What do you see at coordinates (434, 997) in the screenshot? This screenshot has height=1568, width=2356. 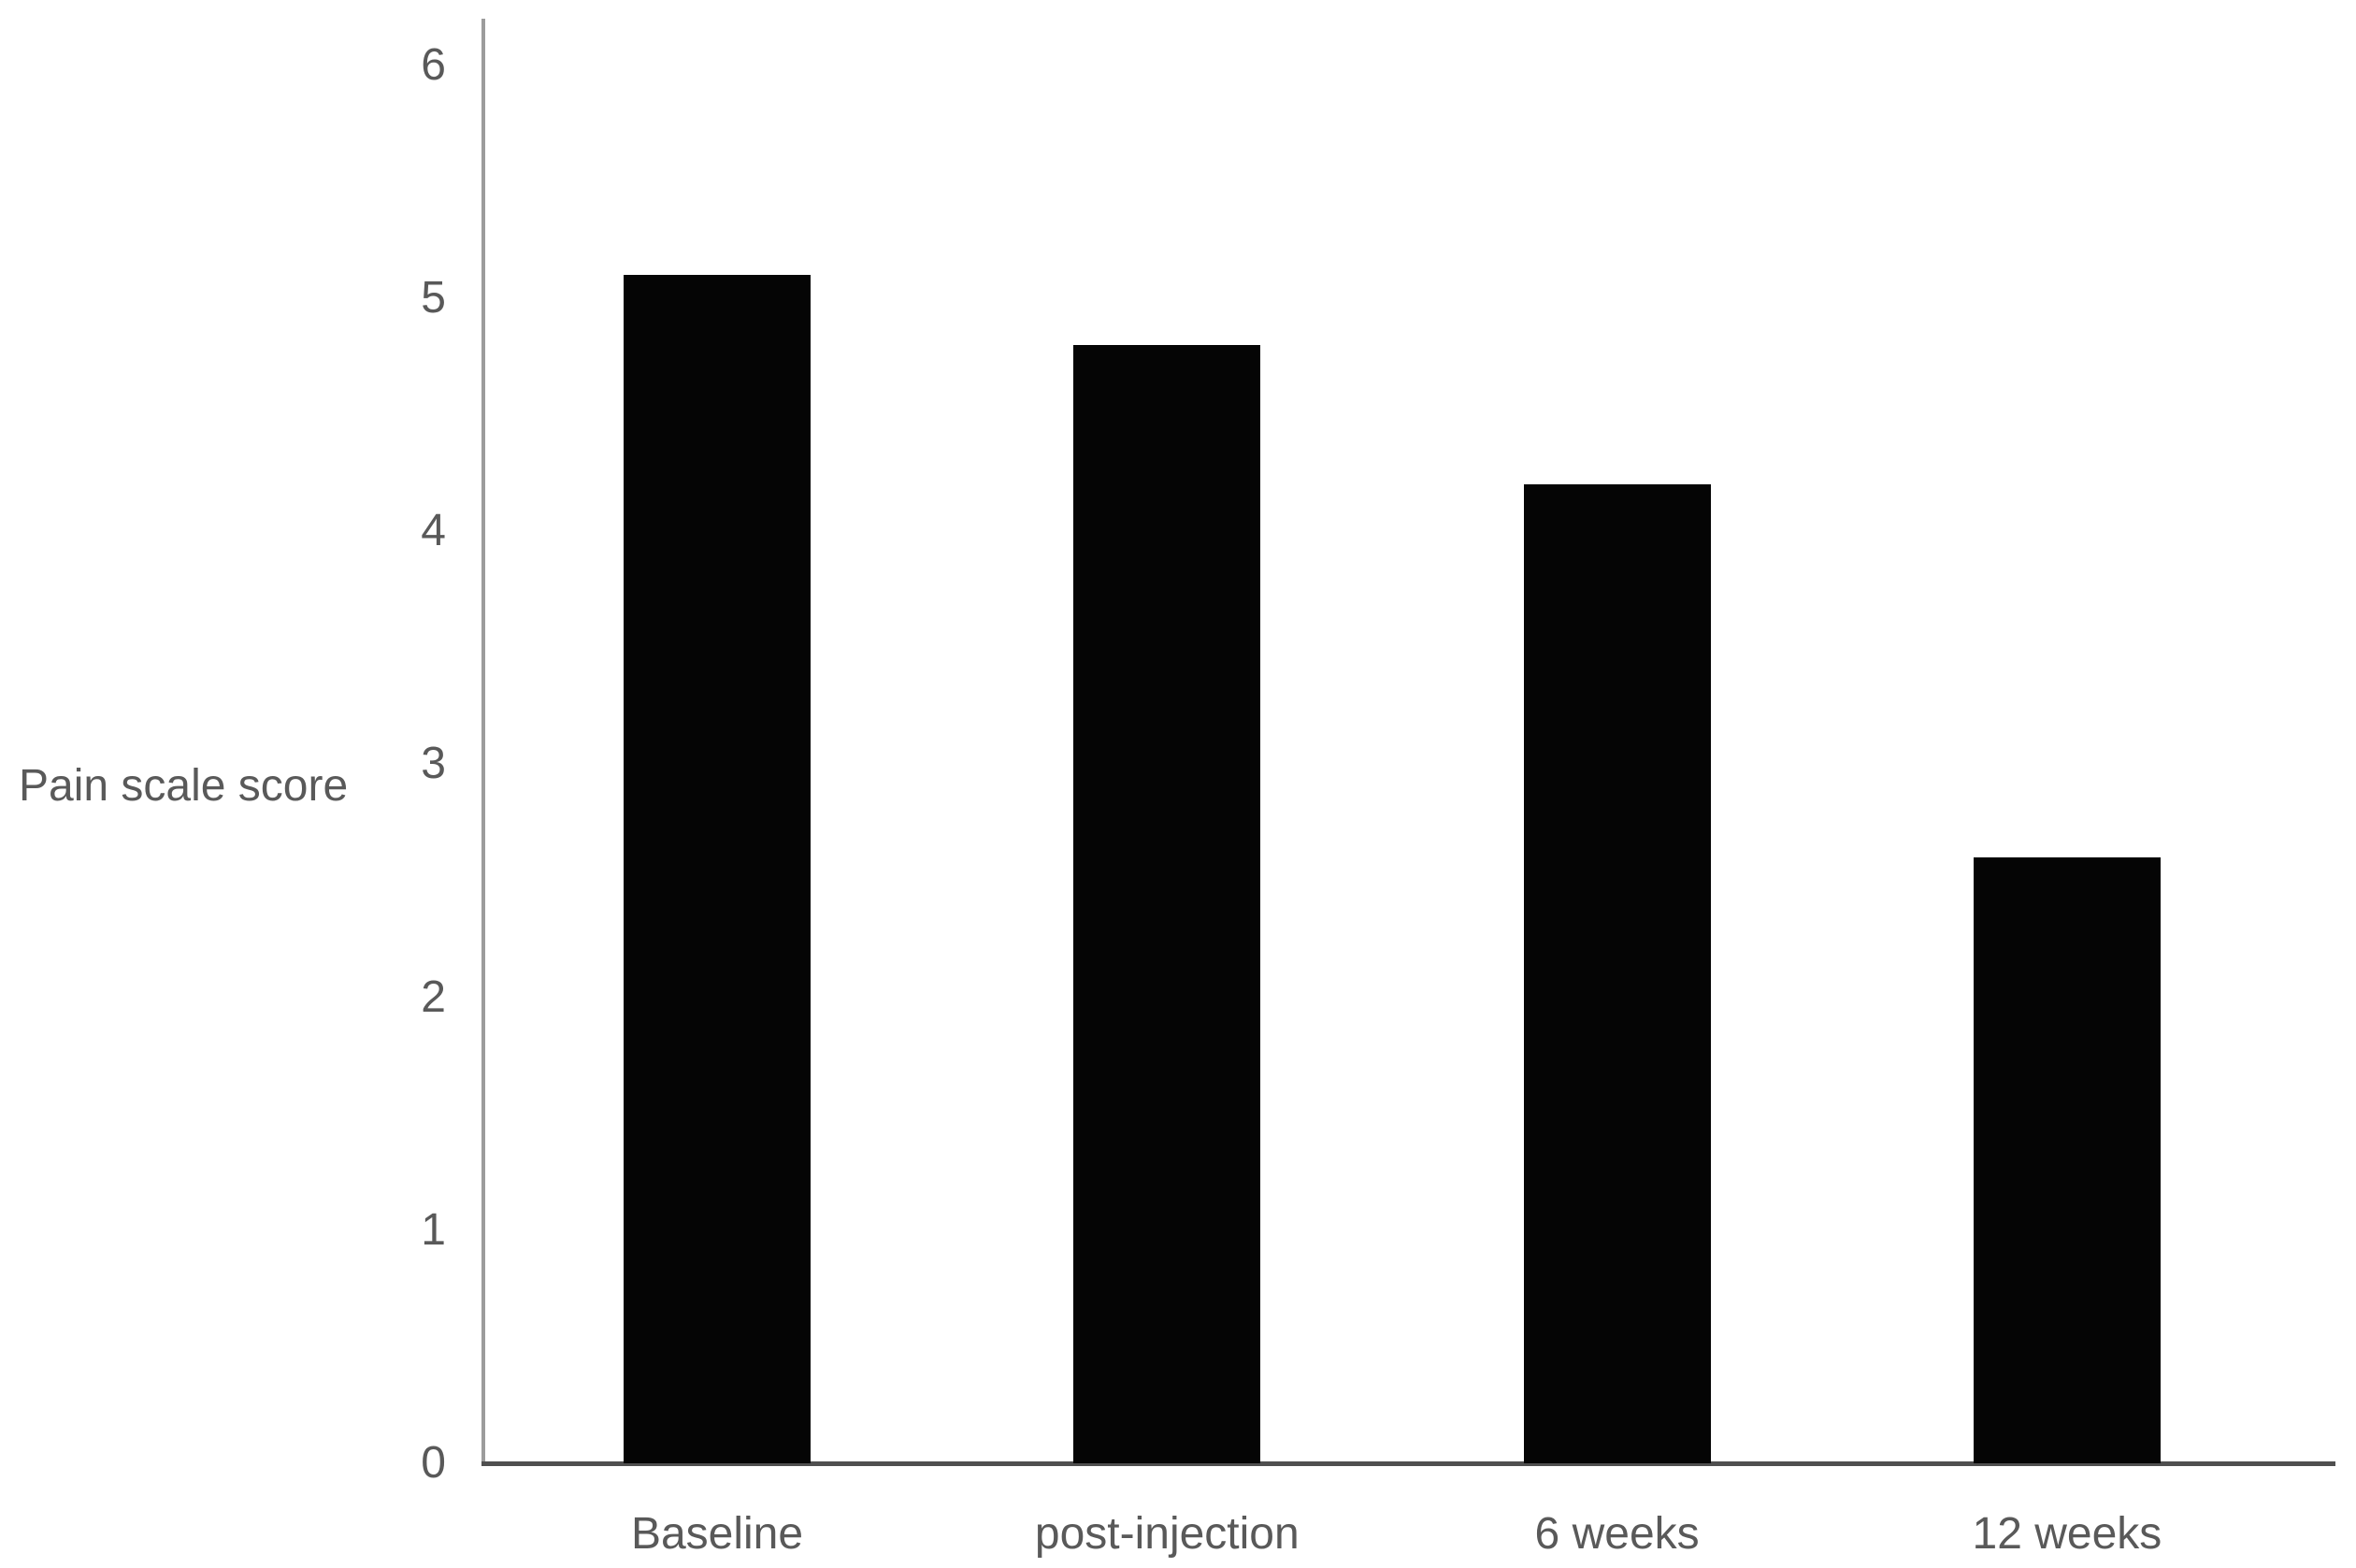 I see `y-tick-label-2: 2` at bounding box center [434, 997].